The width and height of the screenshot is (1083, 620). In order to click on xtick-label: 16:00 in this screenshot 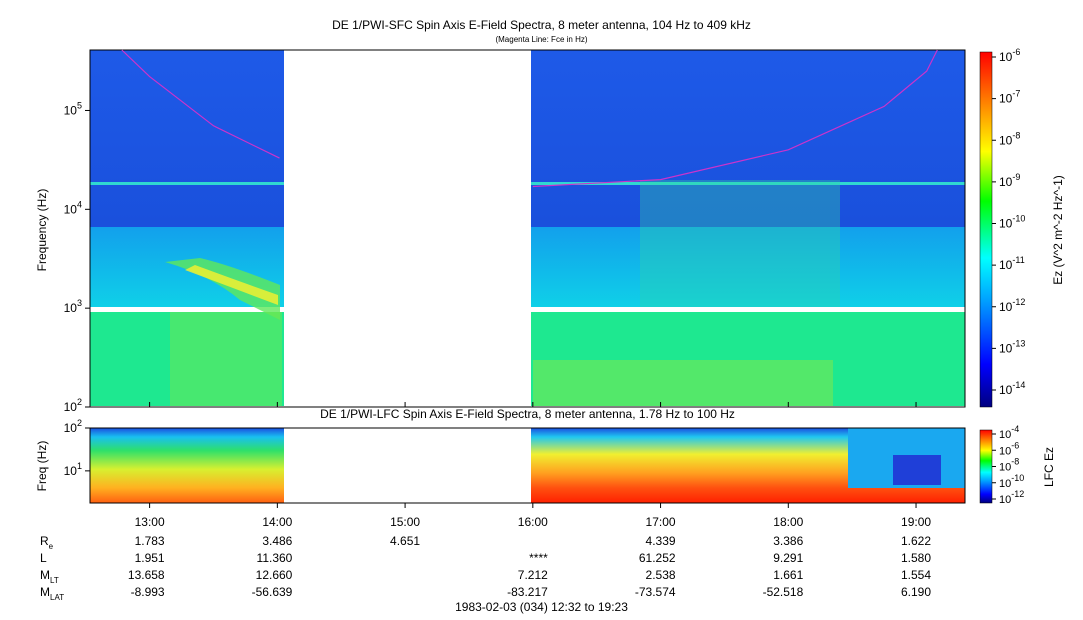, I will do `click(533, 522)`.